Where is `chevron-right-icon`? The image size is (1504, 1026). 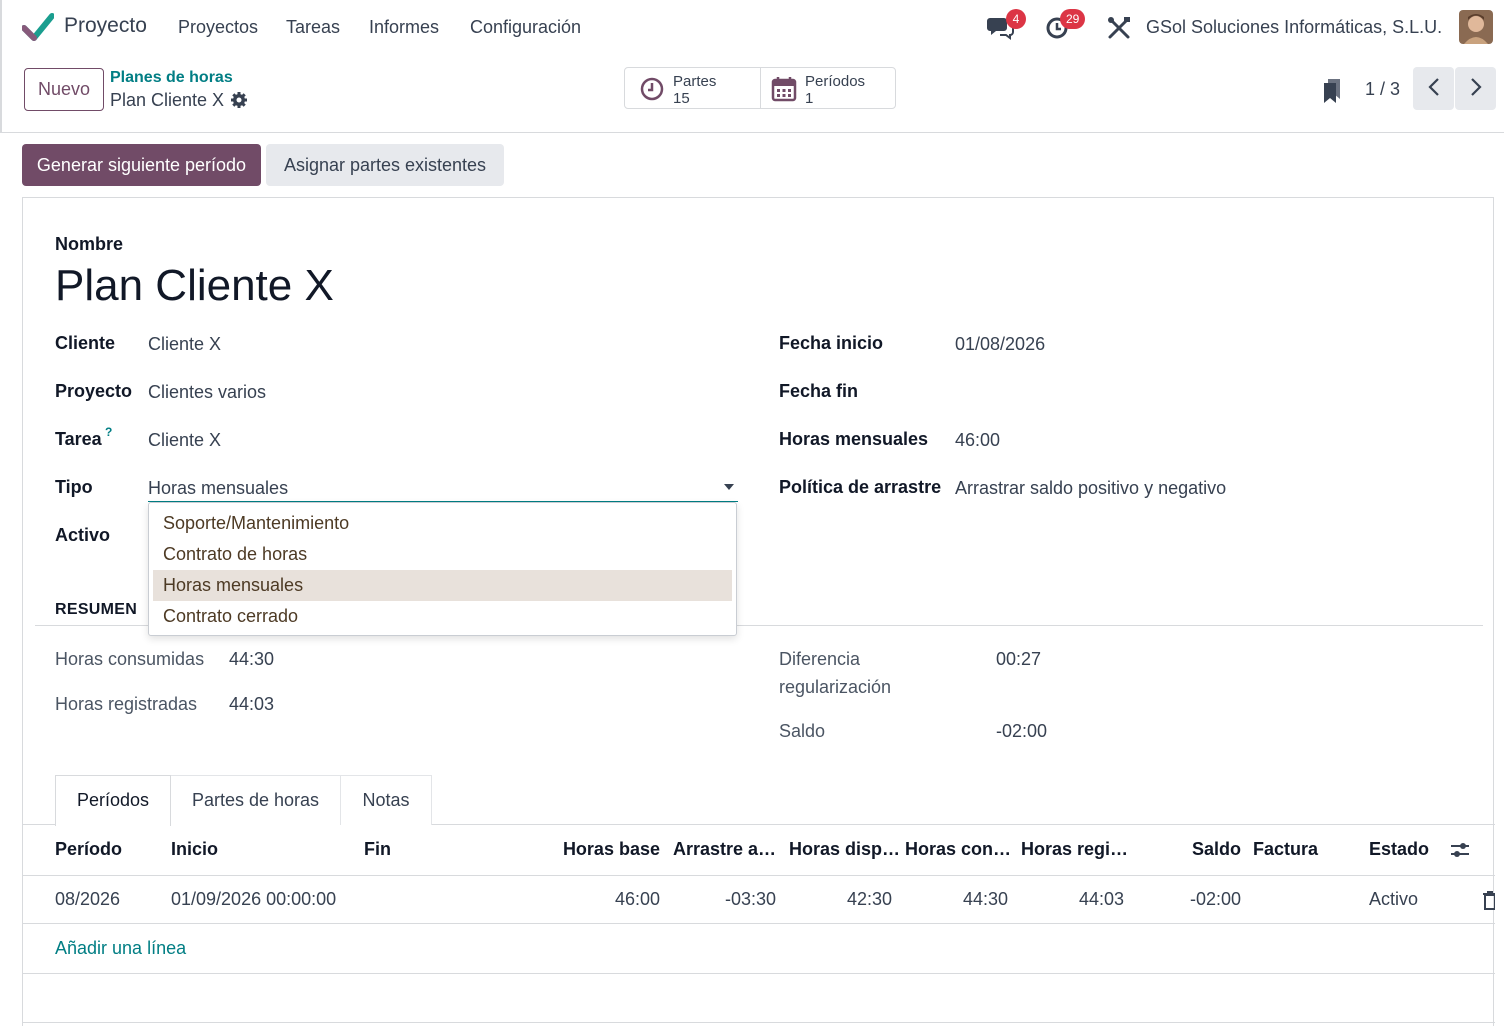 chevron-right-icon is located at coordinates (1476, 87).